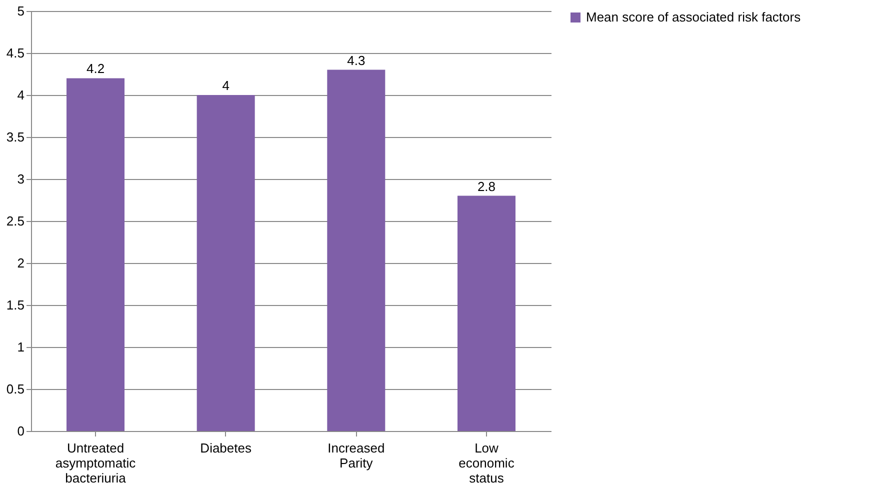  Describe the element at coordinates (486, 186) in the screenshot. I see `data-label: 2.8` at that location.